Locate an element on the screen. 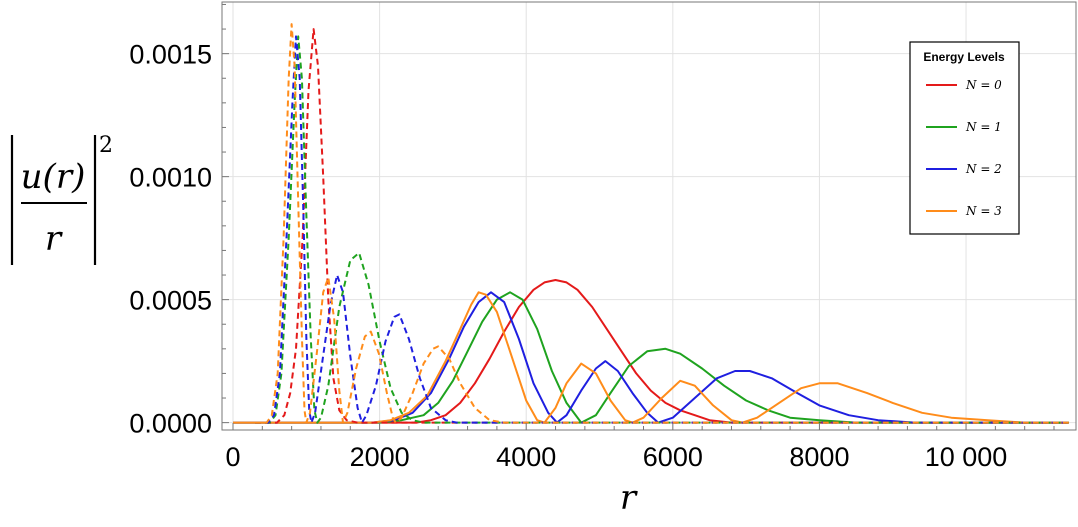  x-tick-labels: 0 2000 4000 6000 8000 10 000 is located at coordinates (616, 457).